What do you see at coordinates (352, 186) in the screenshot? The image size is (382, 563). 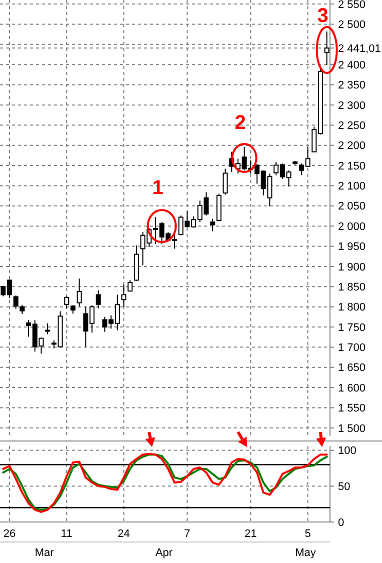 I see `y-tick-label: 2 100` at bounding box center [352, 186].